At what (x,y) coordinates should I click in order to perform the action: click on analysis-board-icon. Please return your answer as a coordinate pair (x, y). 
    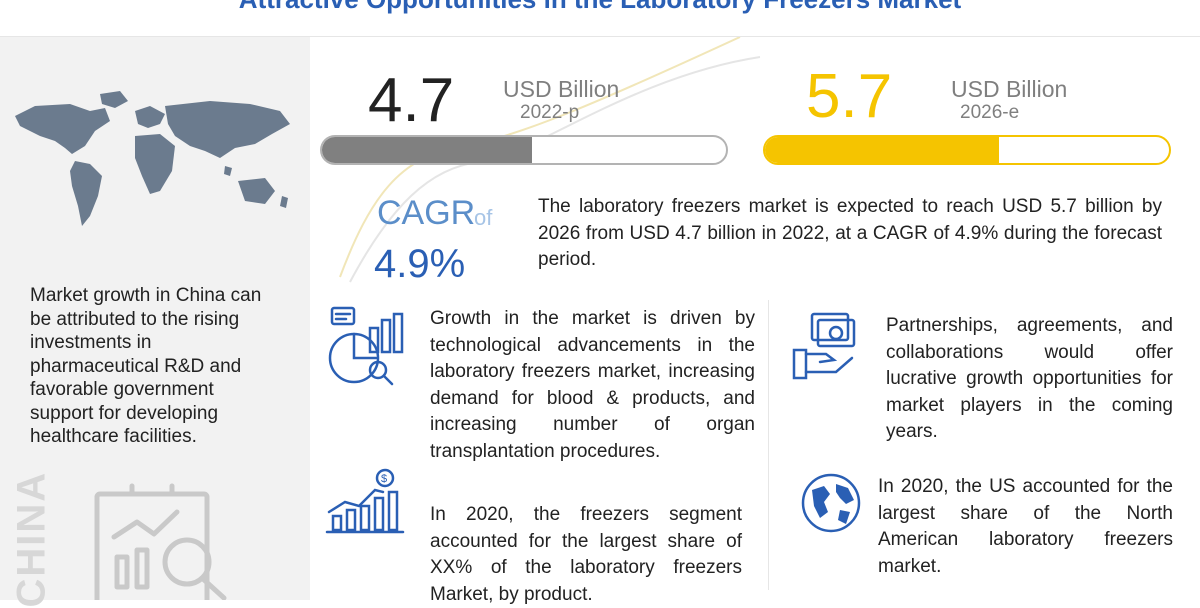
    Looking at the image, I should click on (162, 541).